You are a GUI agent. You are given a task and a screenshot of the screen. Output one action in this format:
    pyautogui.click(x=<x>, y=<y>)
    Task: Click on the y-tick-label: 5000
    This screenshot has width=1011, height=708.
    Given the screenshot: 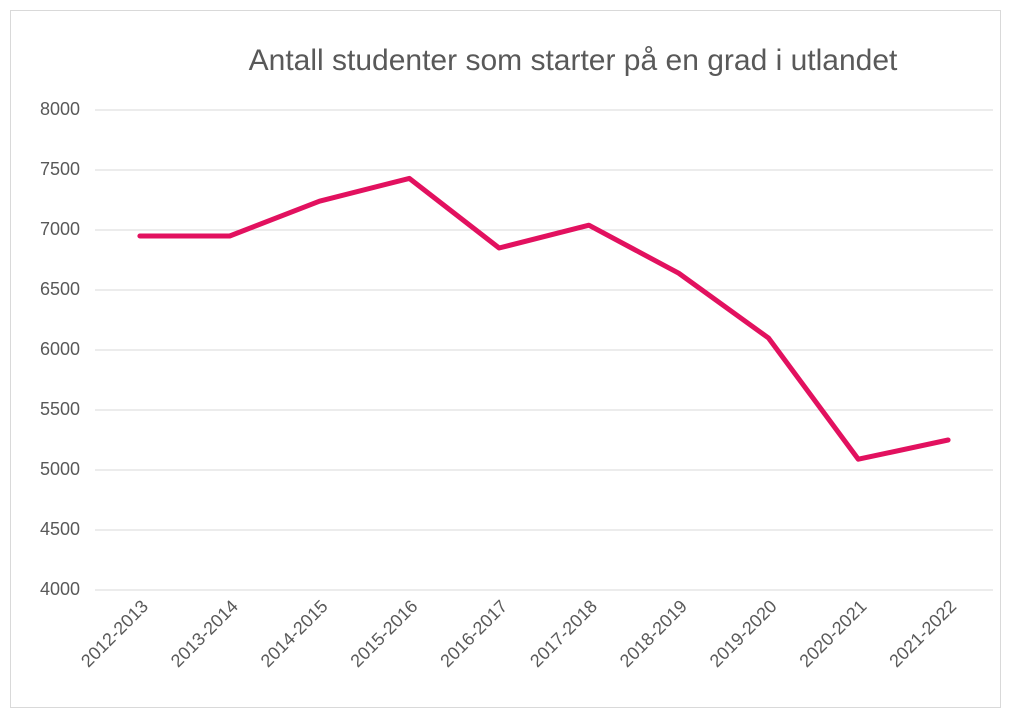 What is the action you would take?
    pyautogui.click(x=60, y=469)
    